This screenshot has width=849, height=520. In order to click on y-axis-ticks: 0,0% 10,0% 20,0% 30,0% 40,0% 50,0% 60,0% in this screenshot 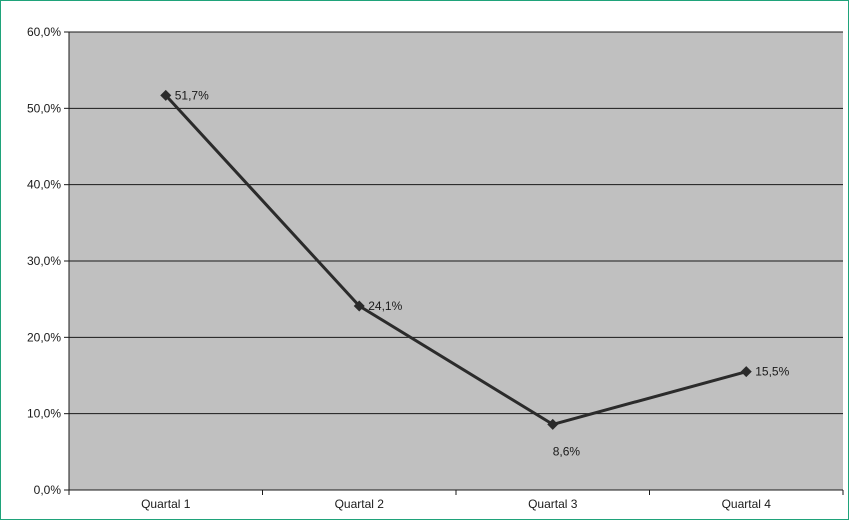, I will do `click(48, 261)`.